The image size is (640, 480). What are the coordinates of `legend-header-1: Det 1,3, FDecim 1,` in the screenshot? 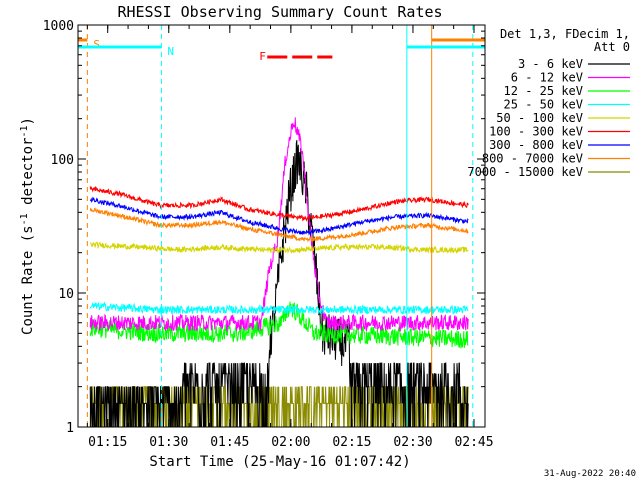 It's located at (565, 34).